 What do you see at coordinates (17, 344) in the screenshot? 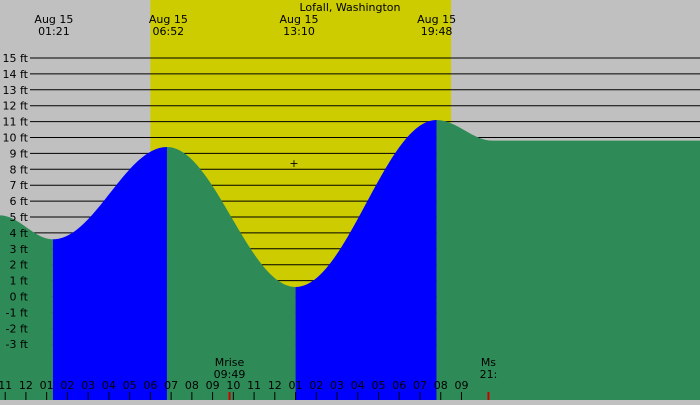
I see `y-tick-label: -3 ft` at bounding box center [17, 344].